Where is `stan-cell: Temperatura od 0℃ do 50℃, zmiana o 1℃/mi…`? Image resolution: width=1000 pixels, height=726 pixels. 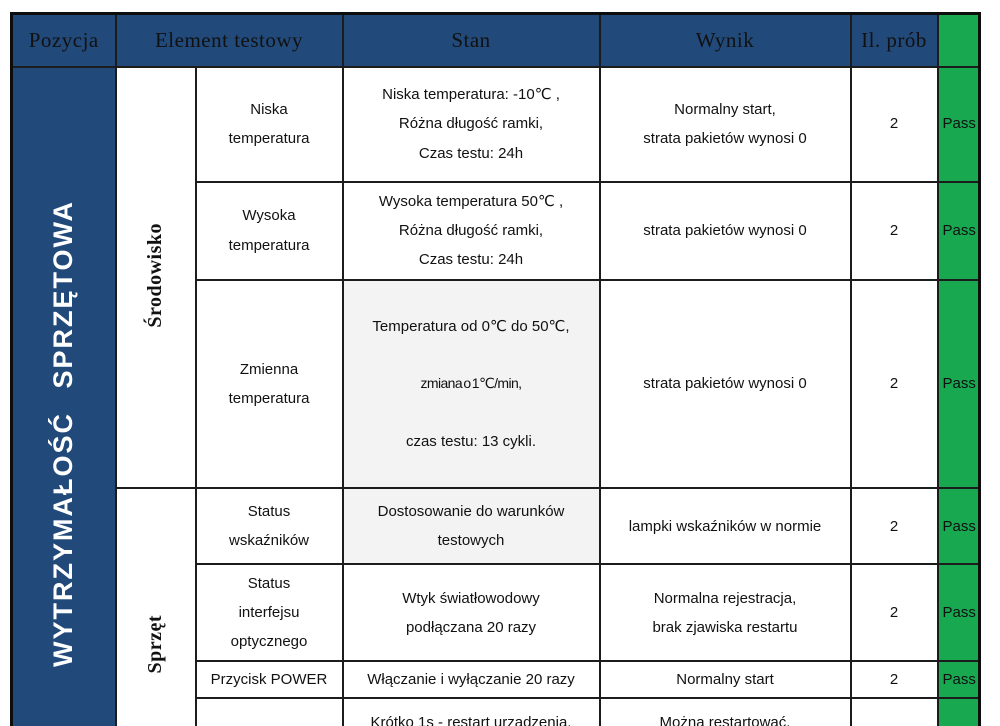 stan-cell: Temperatura od 0℃ do 50℃, zmiana o 1℃/mi… is located at coordinates (471, 384).